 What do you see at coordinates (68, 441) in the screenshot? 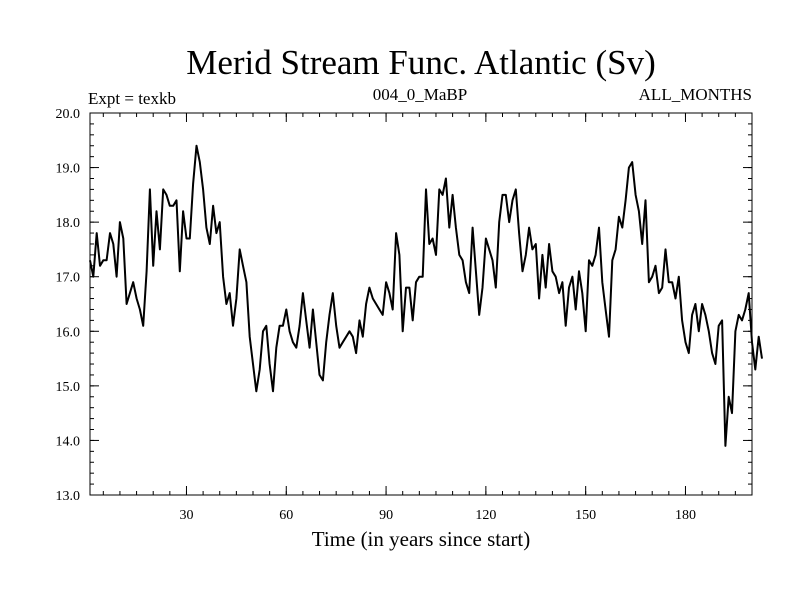
I see `y-tick-label: 14.0` at bounding box center [68, 441].